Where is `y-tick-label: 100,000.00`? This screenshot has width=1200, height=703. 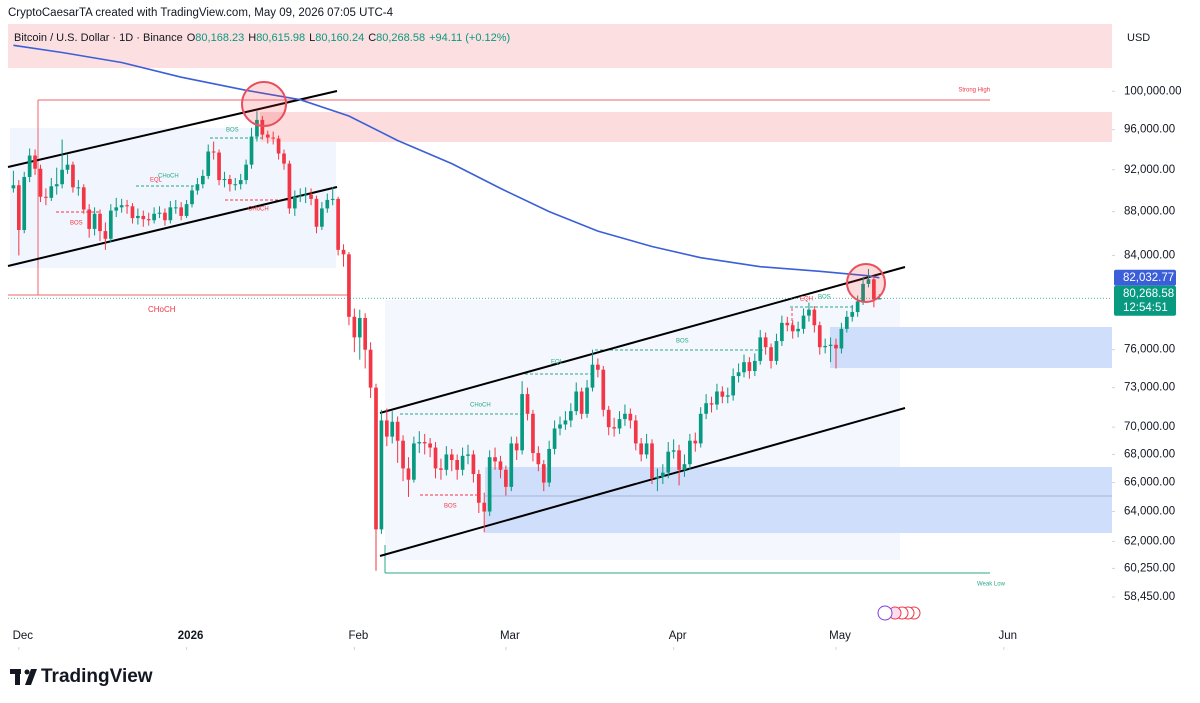 y-tick-label: 100,000.00 is located at coordinates (1153, 91).